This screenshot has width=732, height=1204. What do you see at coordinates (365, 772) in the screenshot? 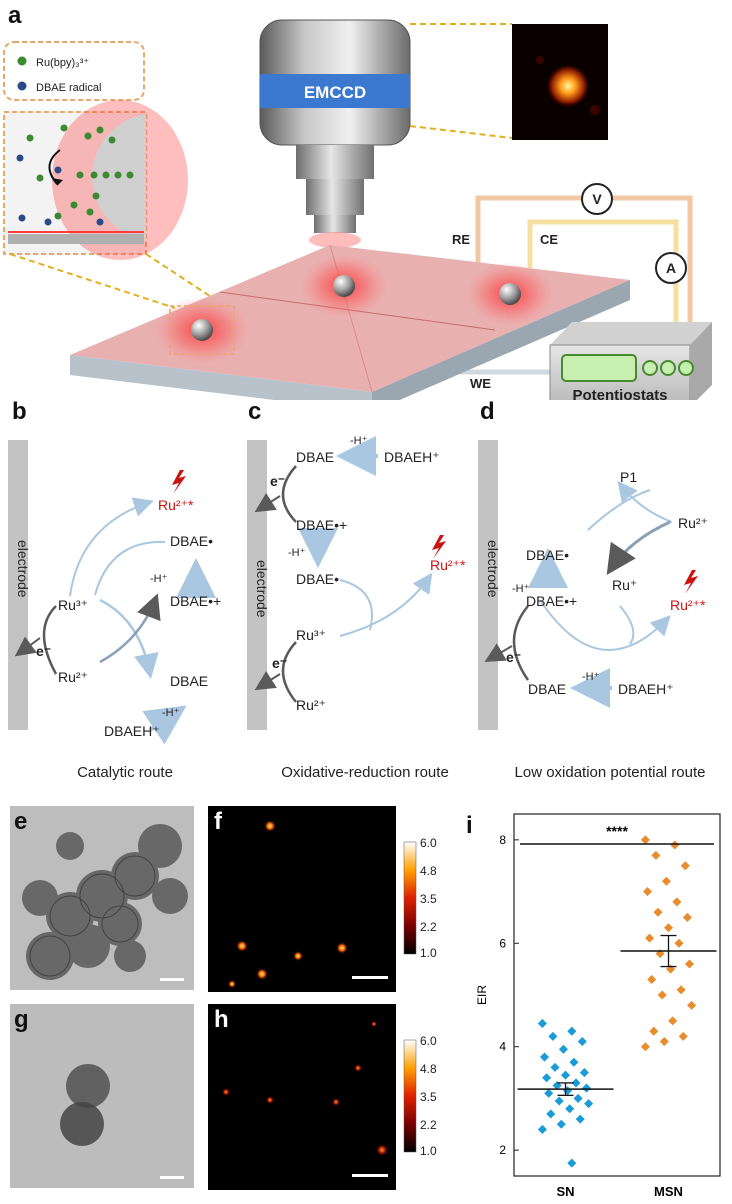
I see `caption-c: Oxidative-reduction route` at bounding box center [365, 772].